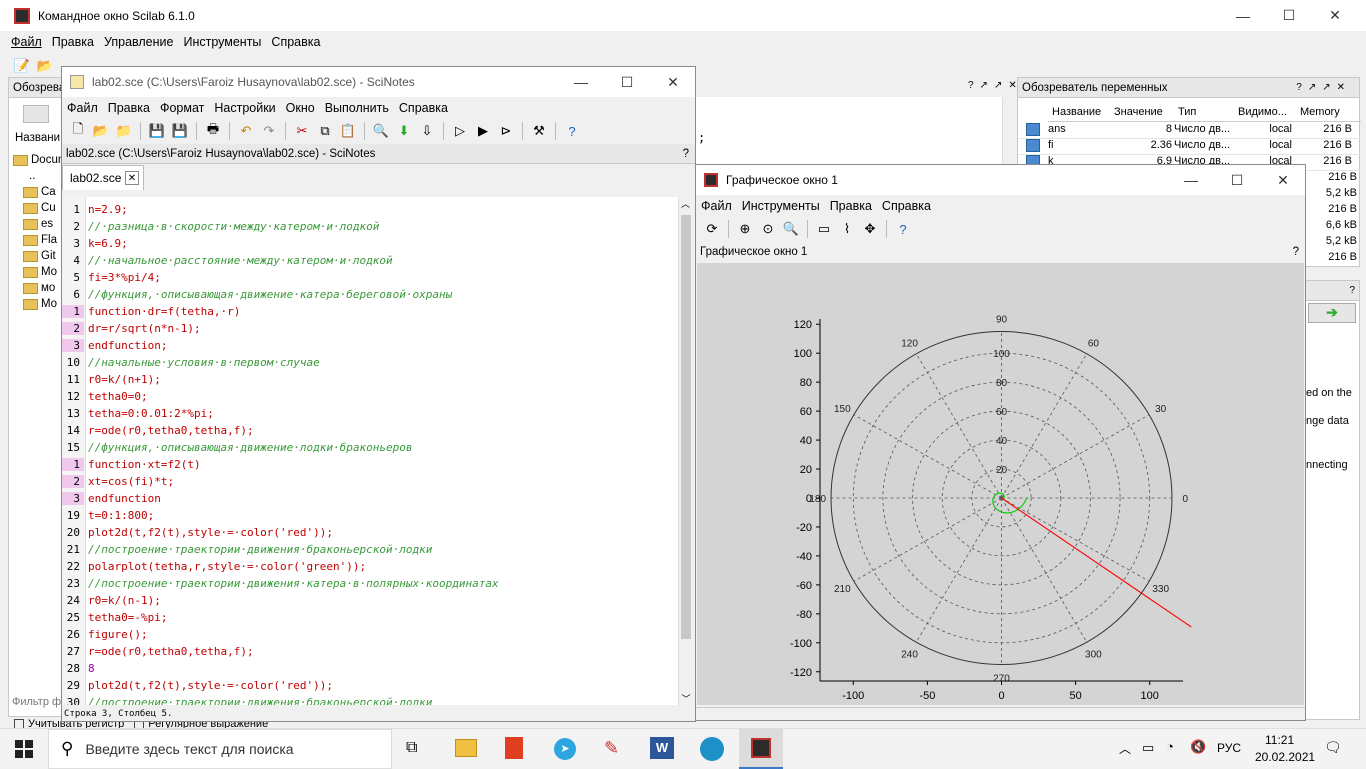 The width and height of the screenshot is (1366, 769). I want to click on print-icon: 🖶, so click(213, 128).